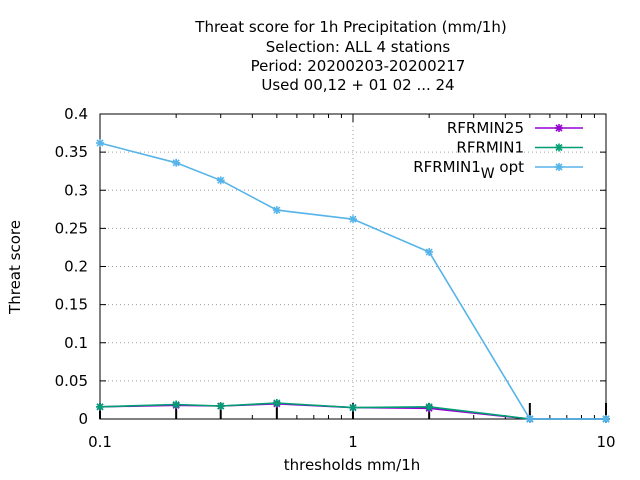  Describe the element at coordinates (76, 343) in the screenshot. I see `y-tick-label: 0.1` at that location.